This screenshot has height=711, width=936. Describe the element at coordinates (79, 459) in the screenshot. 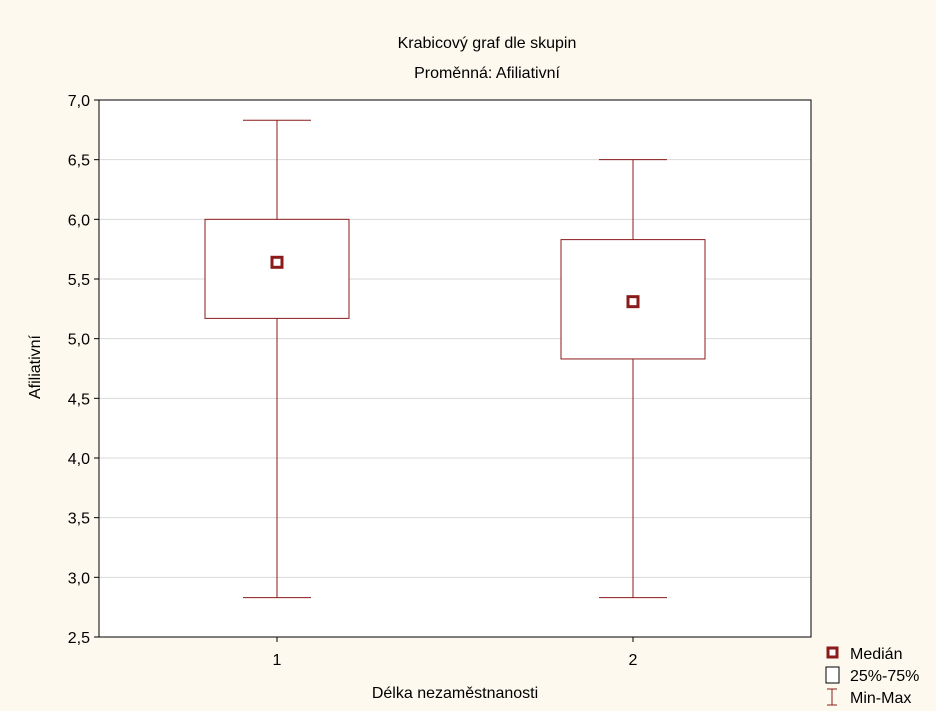

I see `y-tick-label: 4,0` at that location.